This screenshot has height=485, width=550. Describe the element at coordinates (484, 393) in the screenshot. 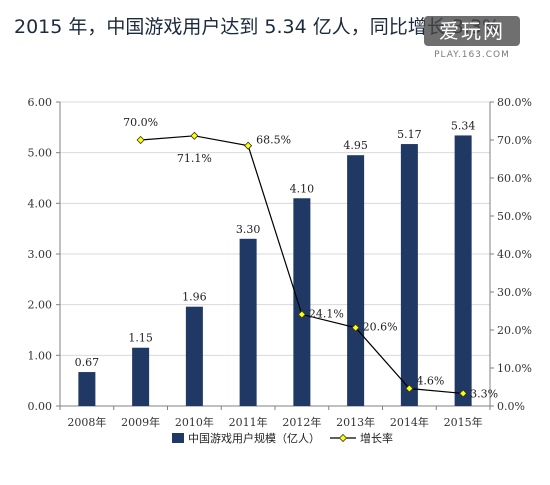

I see `growth-data-label: 3.3%` at that location.